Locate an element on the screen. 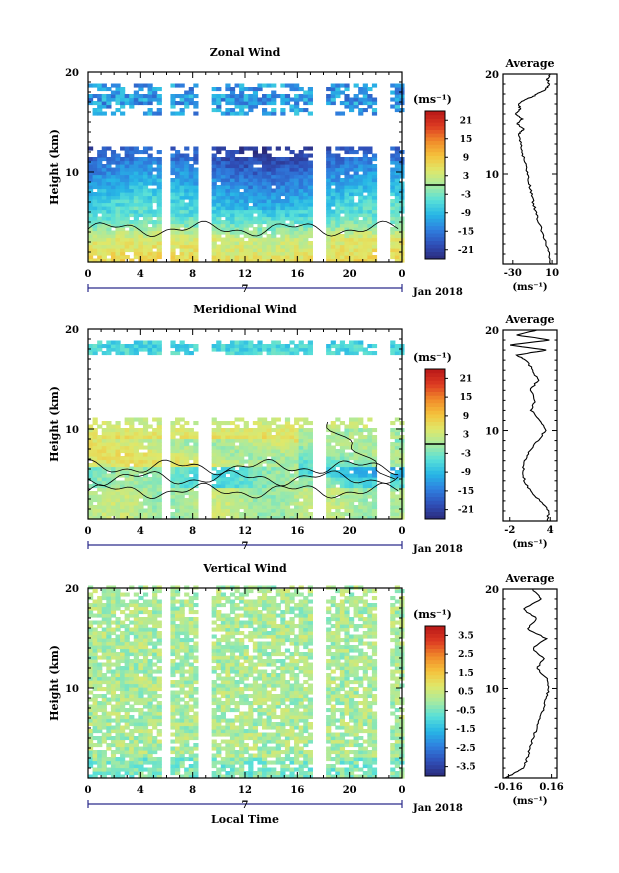 The width and height of the screenshot is (619, 873). y-tick-label: 10 is located at coordinates (72, 173).